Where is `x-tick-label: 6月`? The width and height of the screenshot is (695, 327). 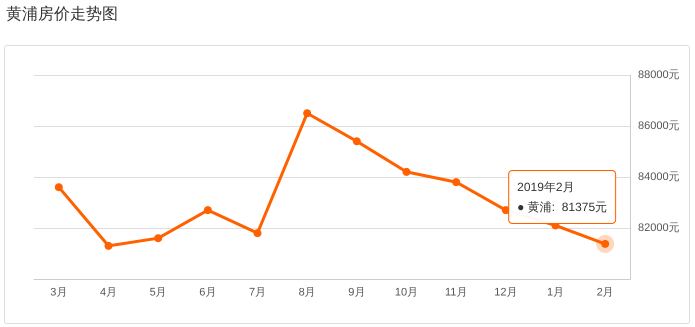 x-tick-label: 6月 is located at coordinates (207, 292).